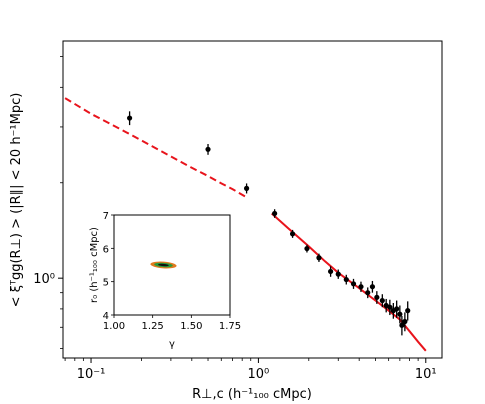  Describe the element at coordinates (426, 374) in the screenshot. I see `x-tick-label: 10¹` at that location.